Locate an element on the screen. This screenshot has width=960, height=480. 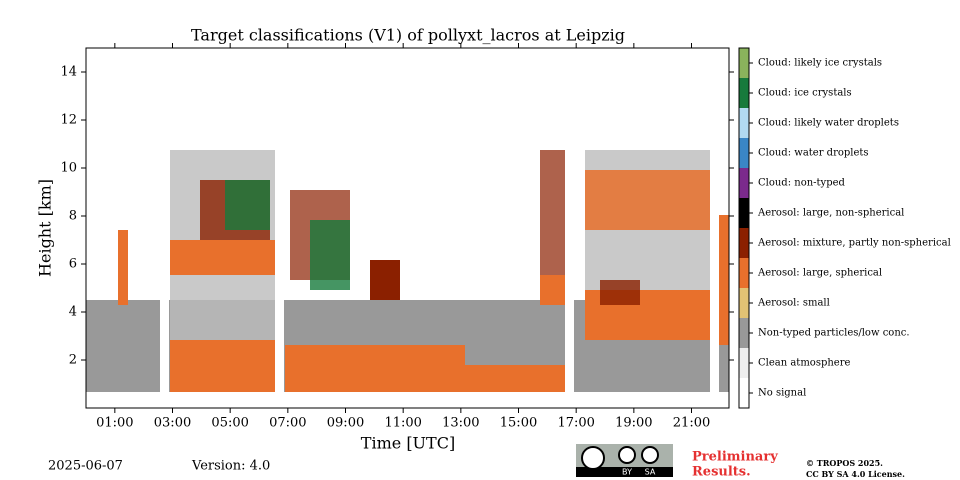
license-badge: BY SA is located at coordinates (624, 460).